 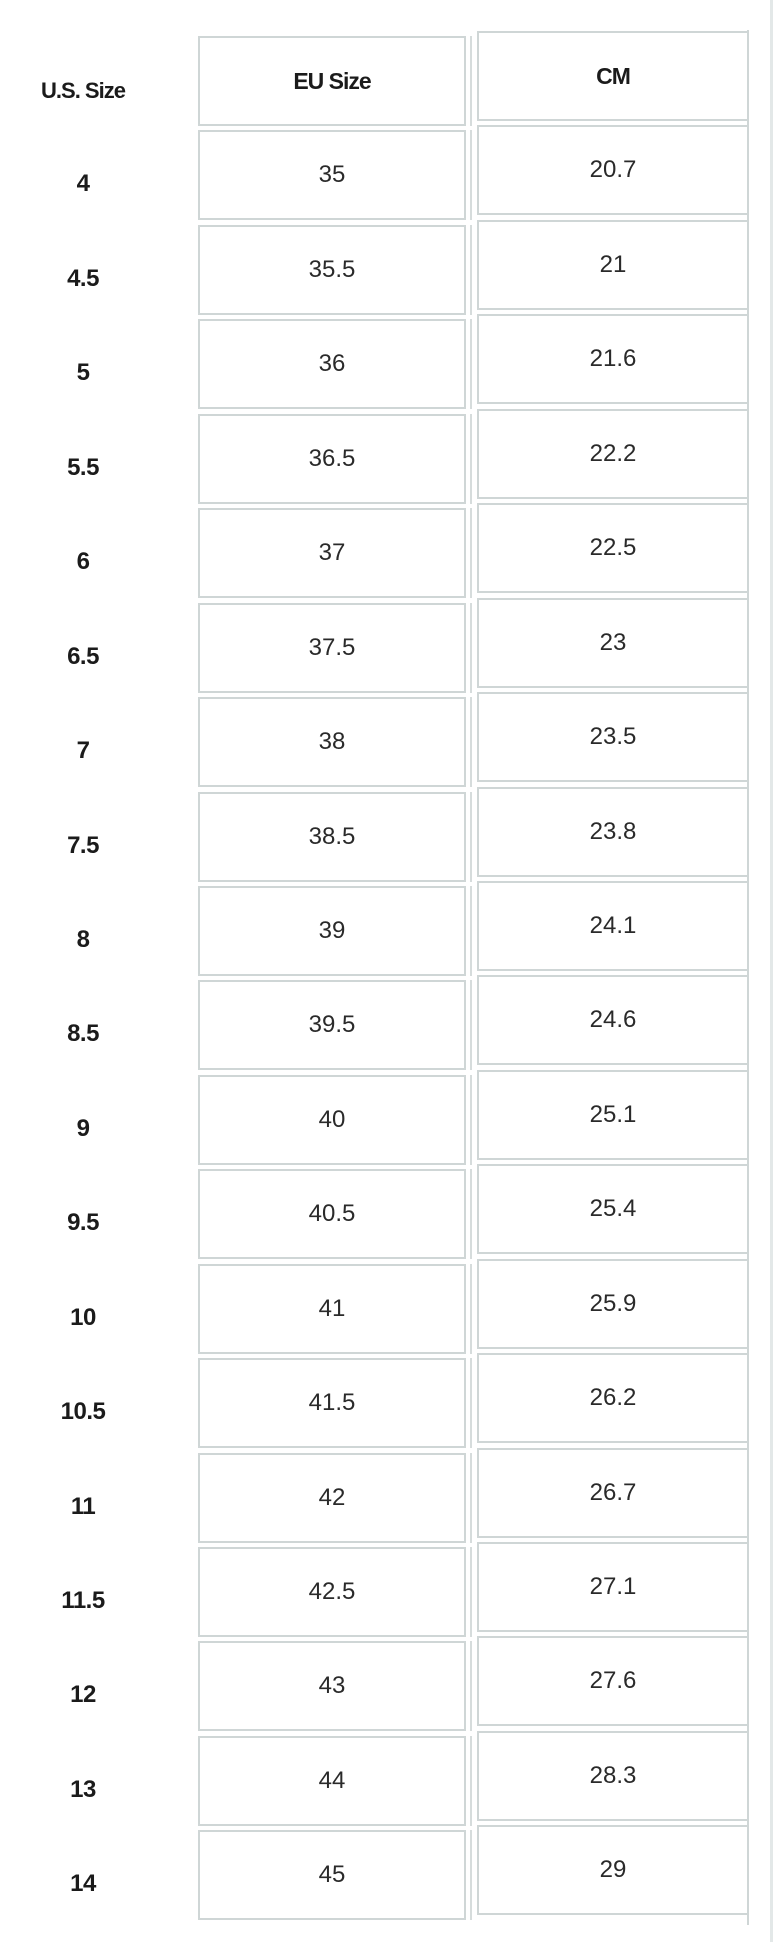 I want to click on table-row: 9 40 25.1, so click(x=388, y=1119).